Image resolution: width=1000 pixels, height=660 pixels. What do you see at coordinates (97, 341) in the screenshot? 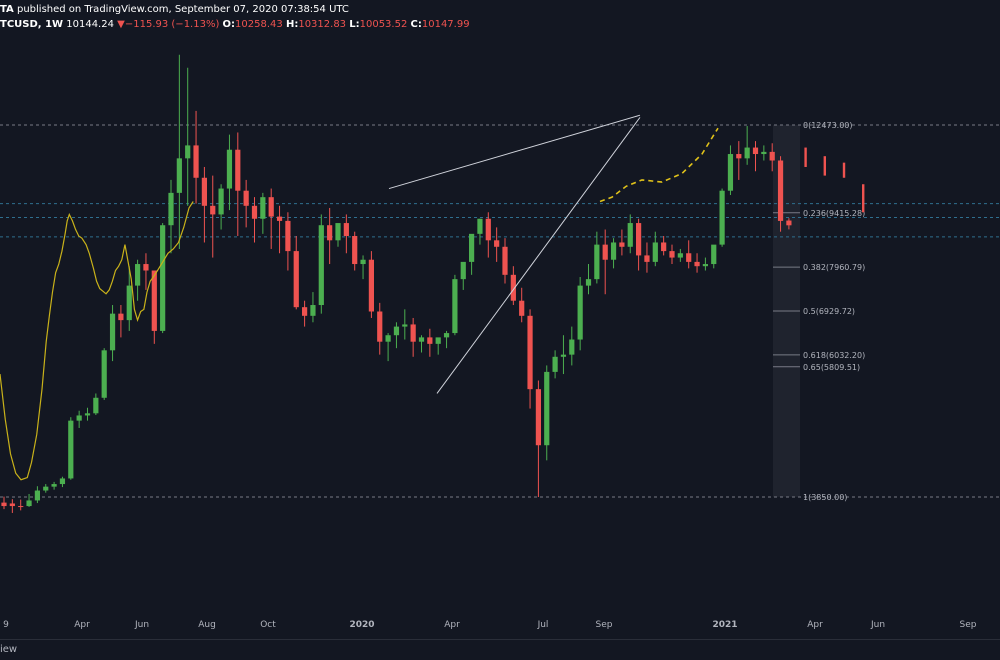
I see `ma-line` at bounding box center [97, 341].